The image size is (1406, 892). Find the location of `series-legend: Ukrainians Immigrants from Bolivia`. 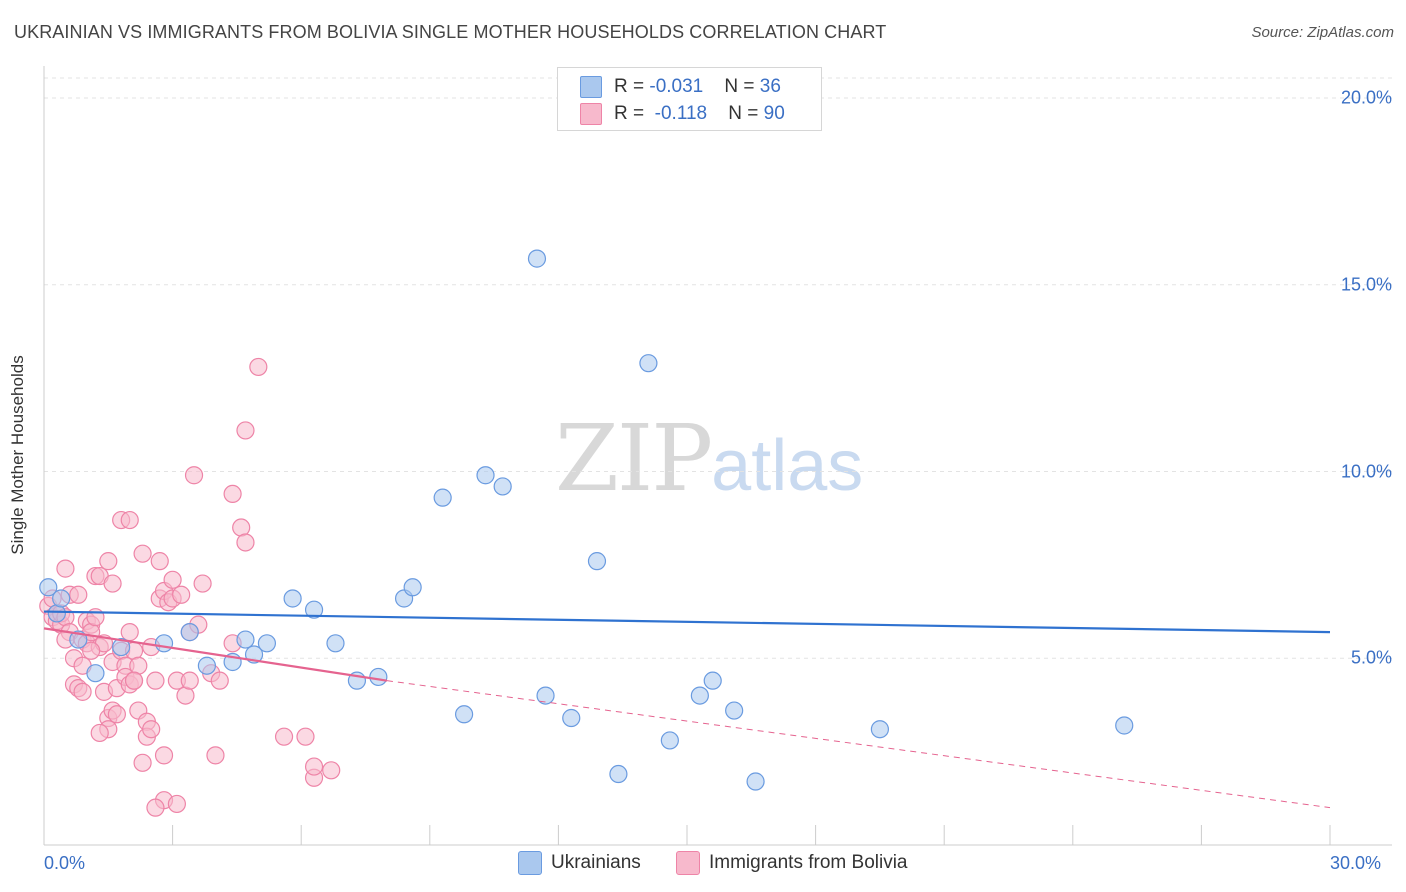

series-legend: Ukrainians Immigrants from Bolivia is located at coordinates (703, 864).